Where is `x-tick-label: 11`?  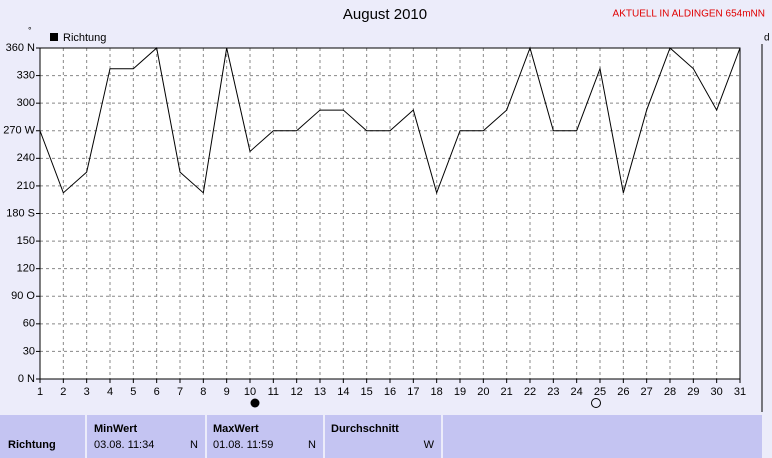 x-tick-label: 11 is located at coordinates (273, 392).